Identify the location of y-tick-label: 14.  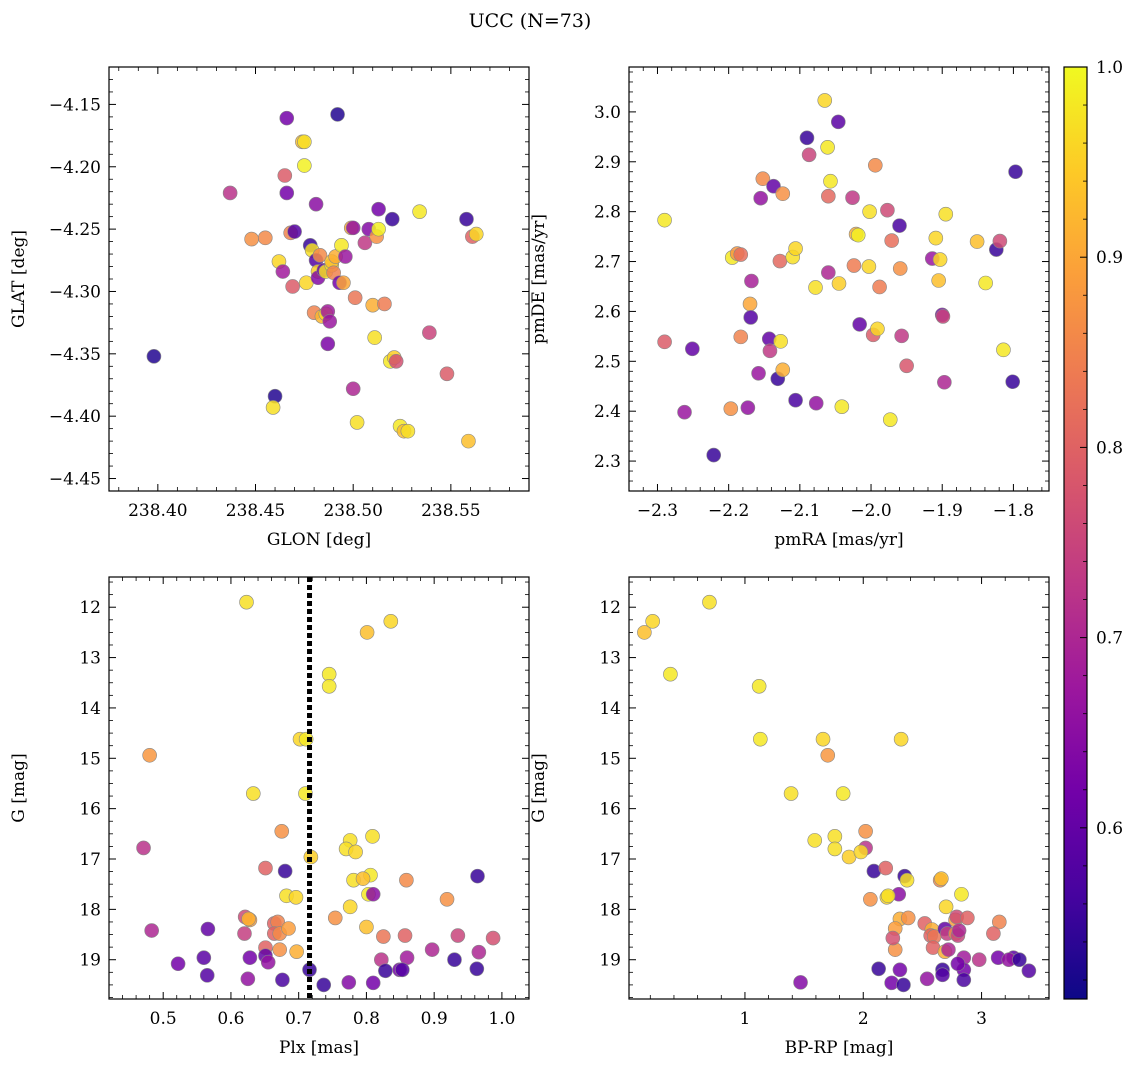
(610, 709).